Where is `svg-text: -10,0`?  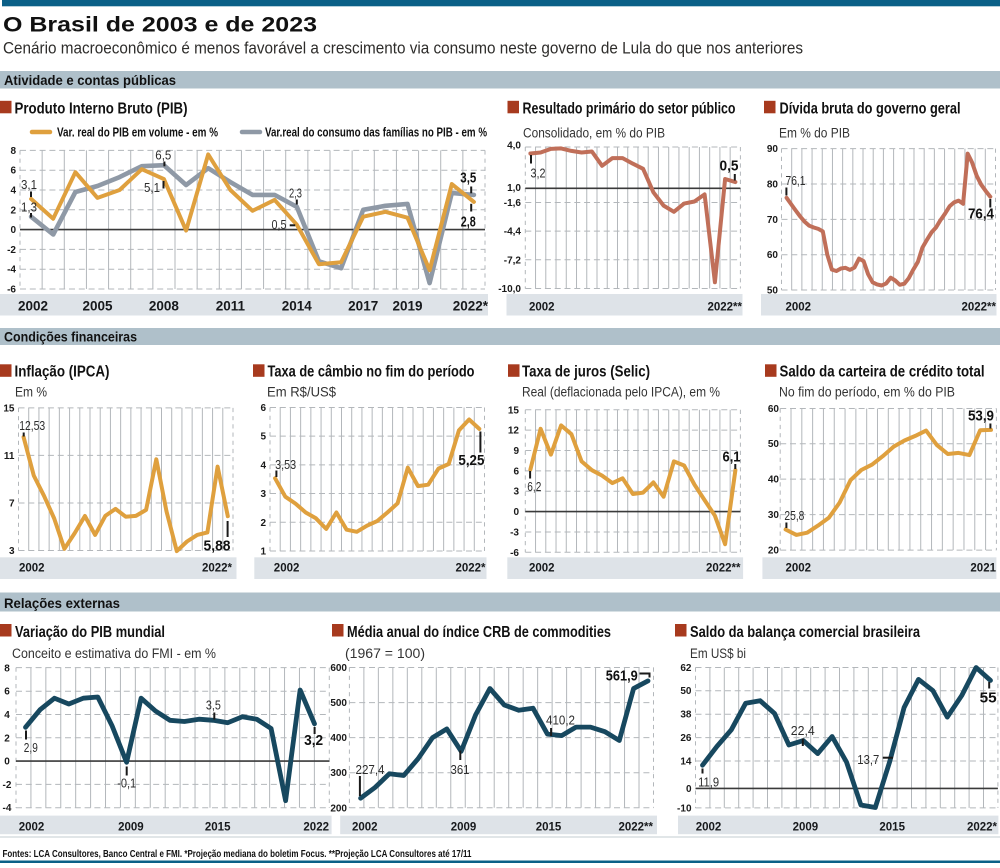 svg-text: -10,0 is located at coordinates (509, 289).